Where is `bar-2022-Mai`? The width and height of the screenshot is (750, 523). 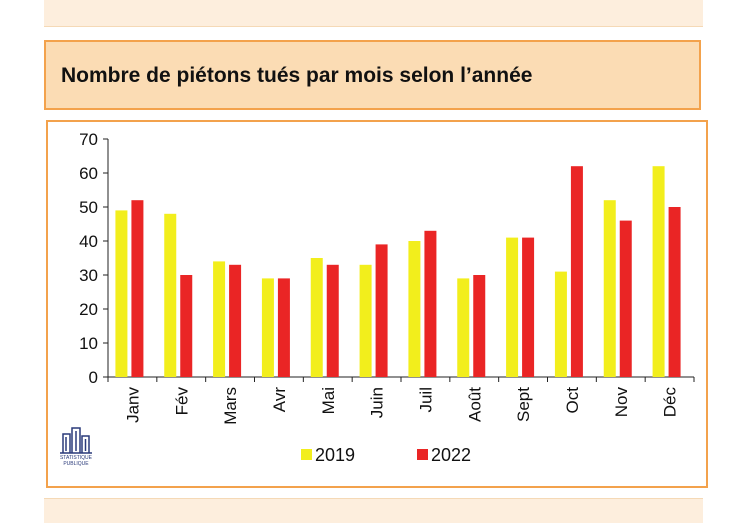
bar-2022-Mai is located at coordinates (332, 320).